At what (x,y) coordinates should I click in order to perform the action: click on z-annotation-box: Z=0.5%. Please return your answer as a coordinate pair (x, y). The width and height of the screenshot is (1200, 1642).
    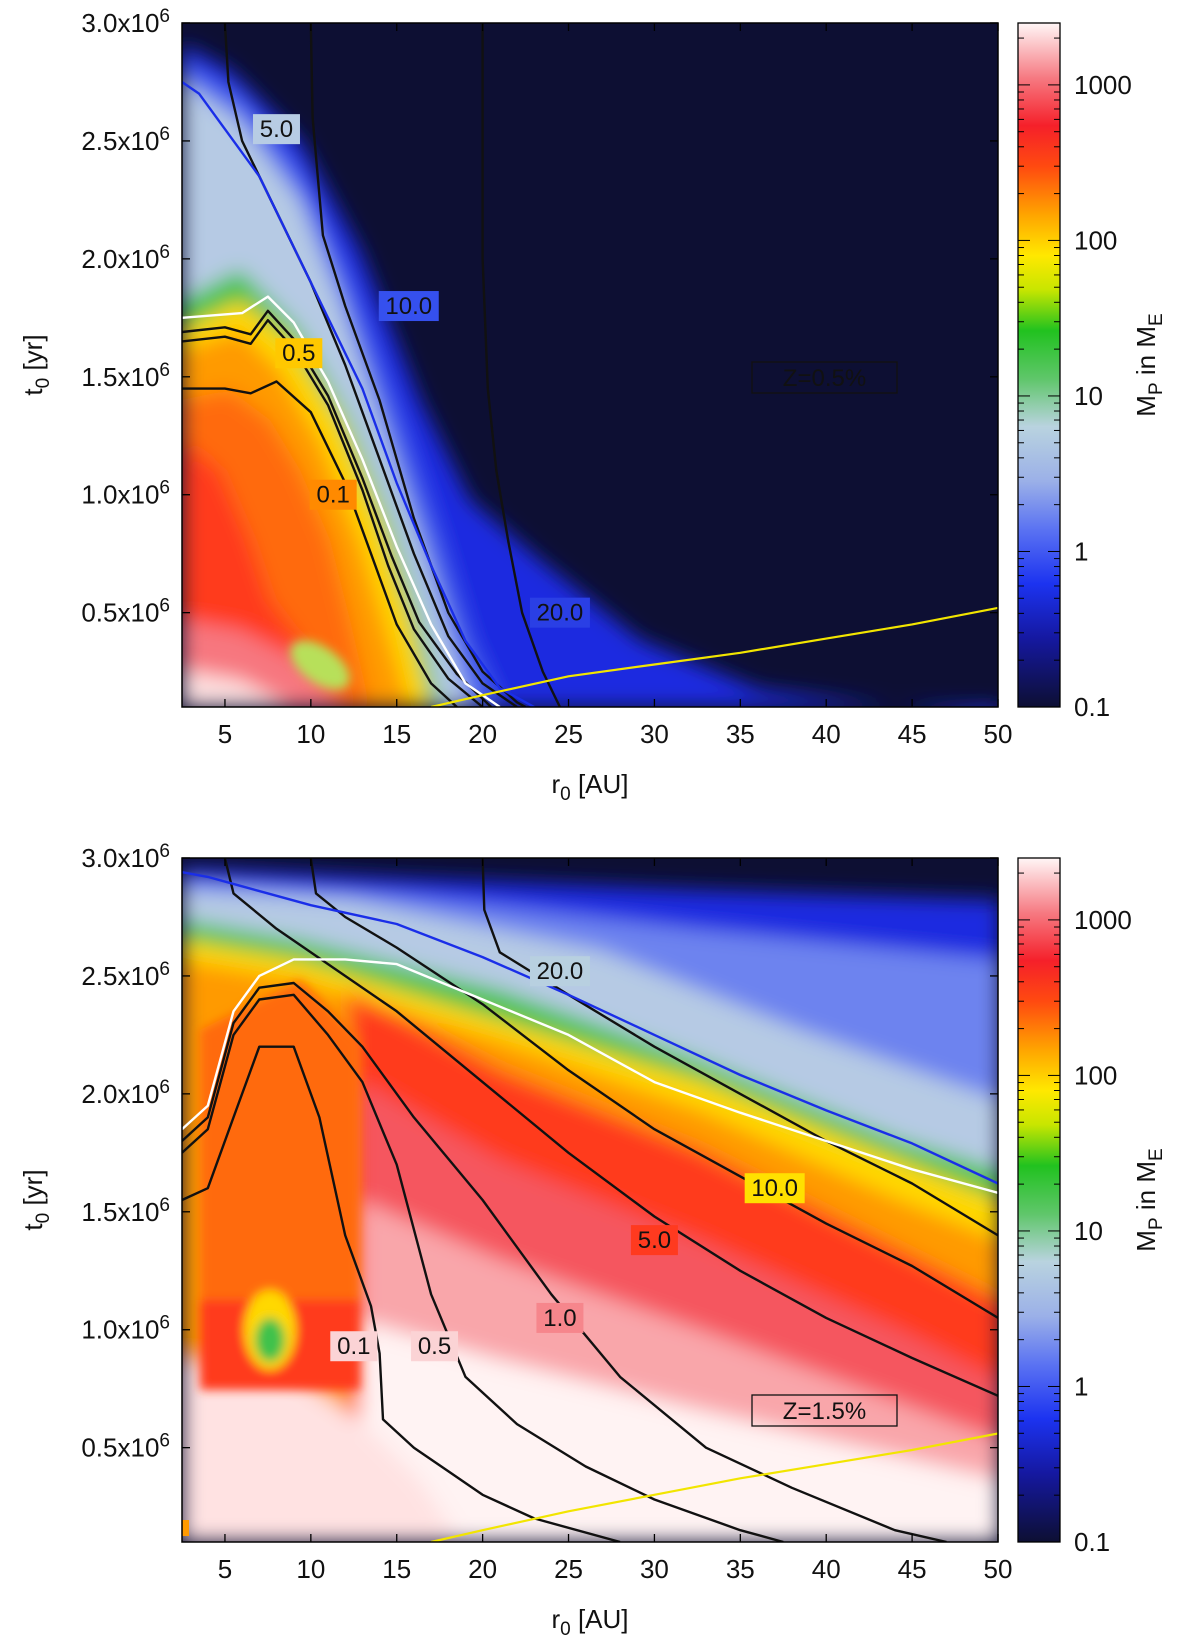
    Looking at the image, I should click on (824, 377).